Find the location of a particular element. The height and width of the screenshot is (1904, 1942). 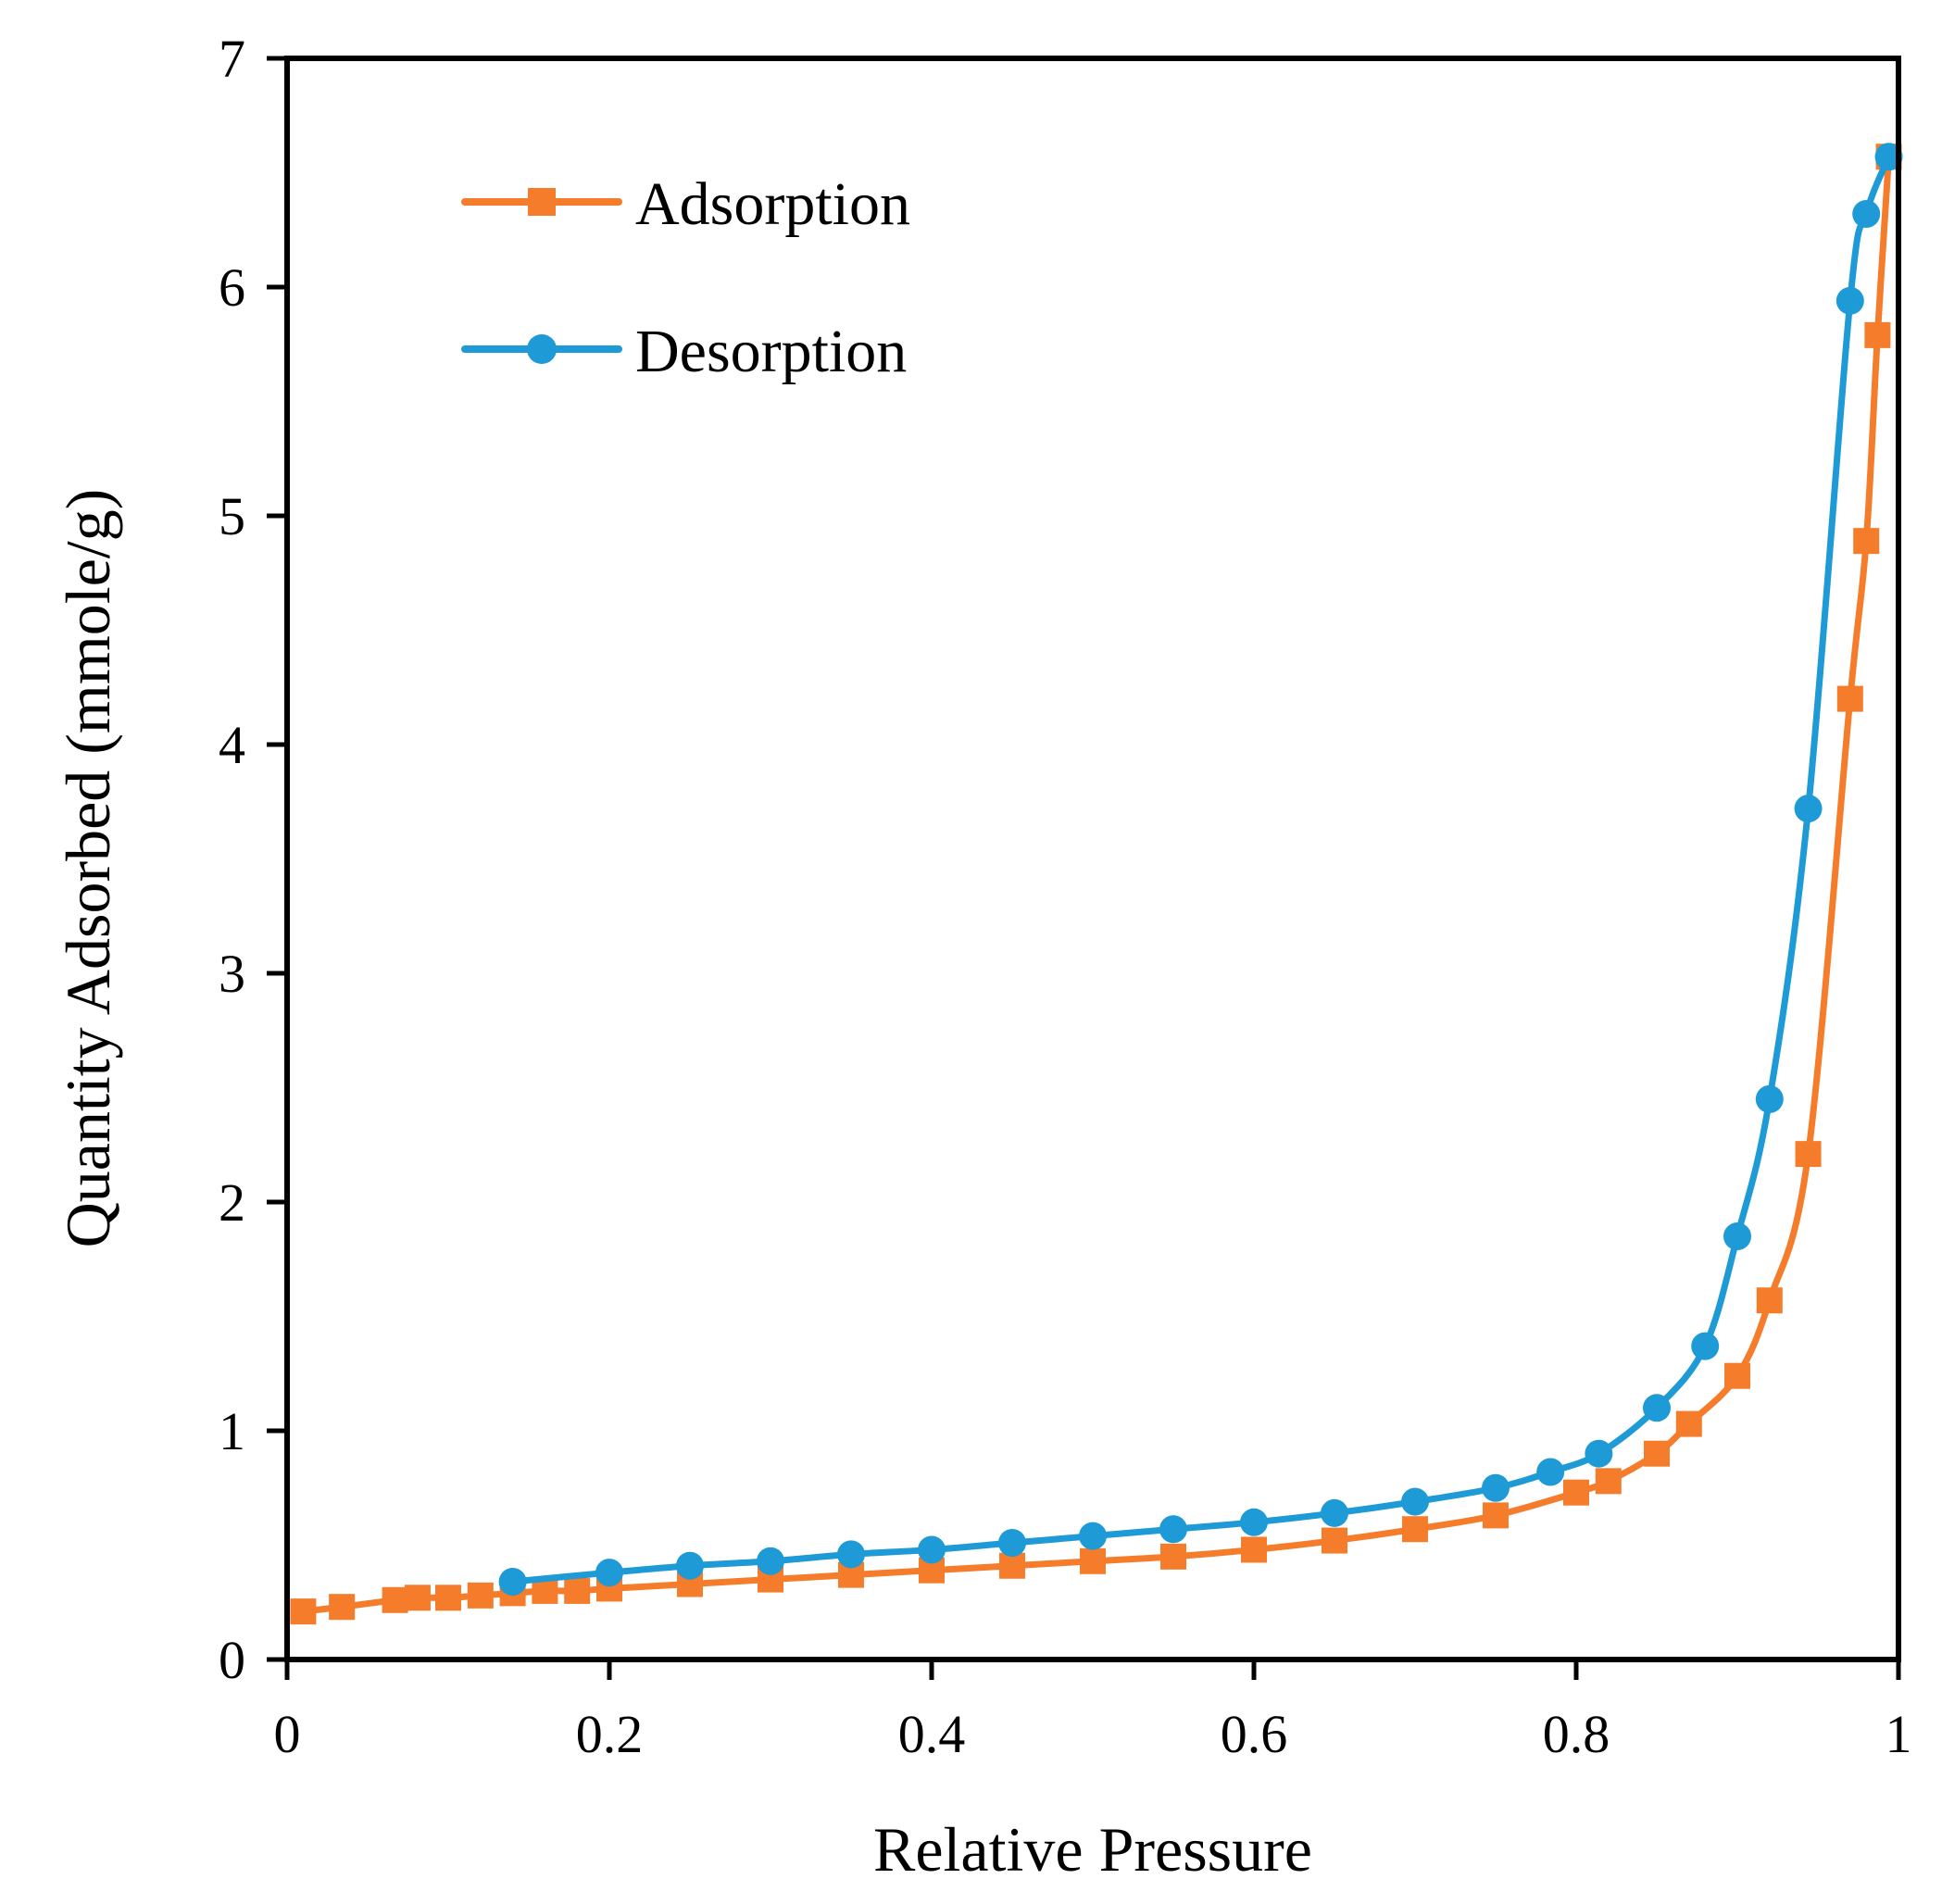

x-axis-title: Relative Pressure is located at coordinates (1092, 1849).